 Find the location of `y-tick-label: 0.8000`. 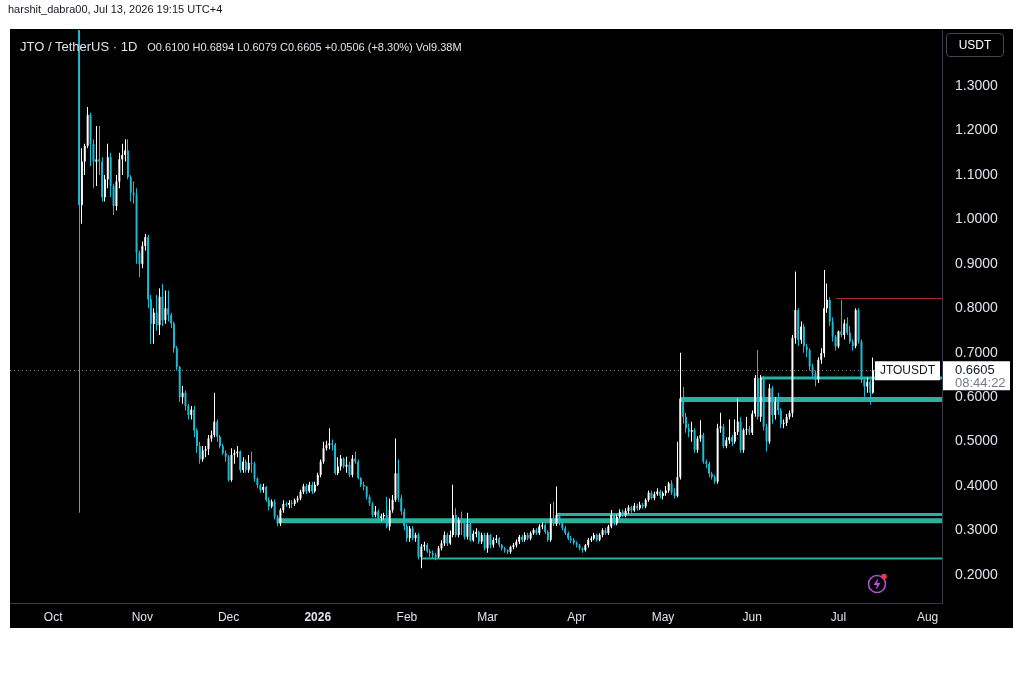

y-tick-label: 0.8000 is located at coordinates (977, 307).